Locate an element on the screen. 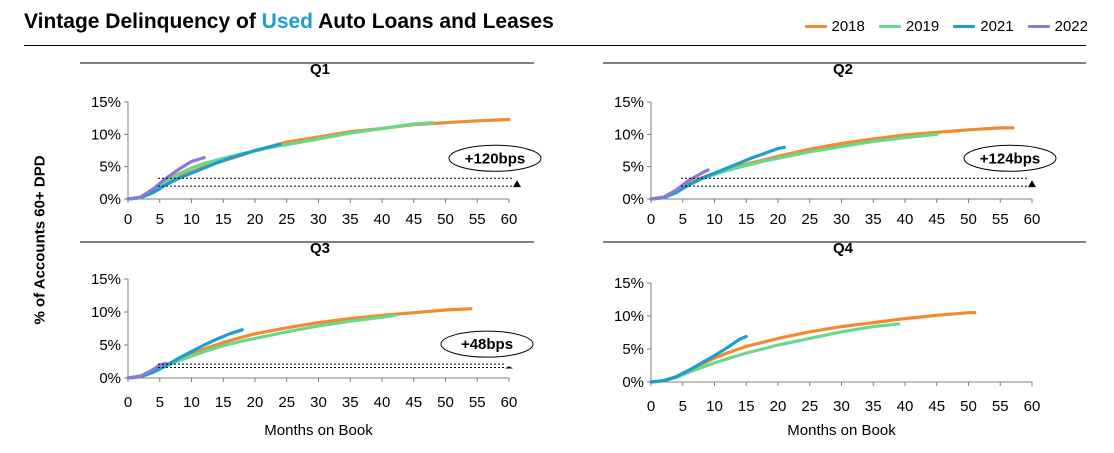 This screenshot has width=1114, height=453. legend-label: 2022 is located at coordinates (1071, 26).